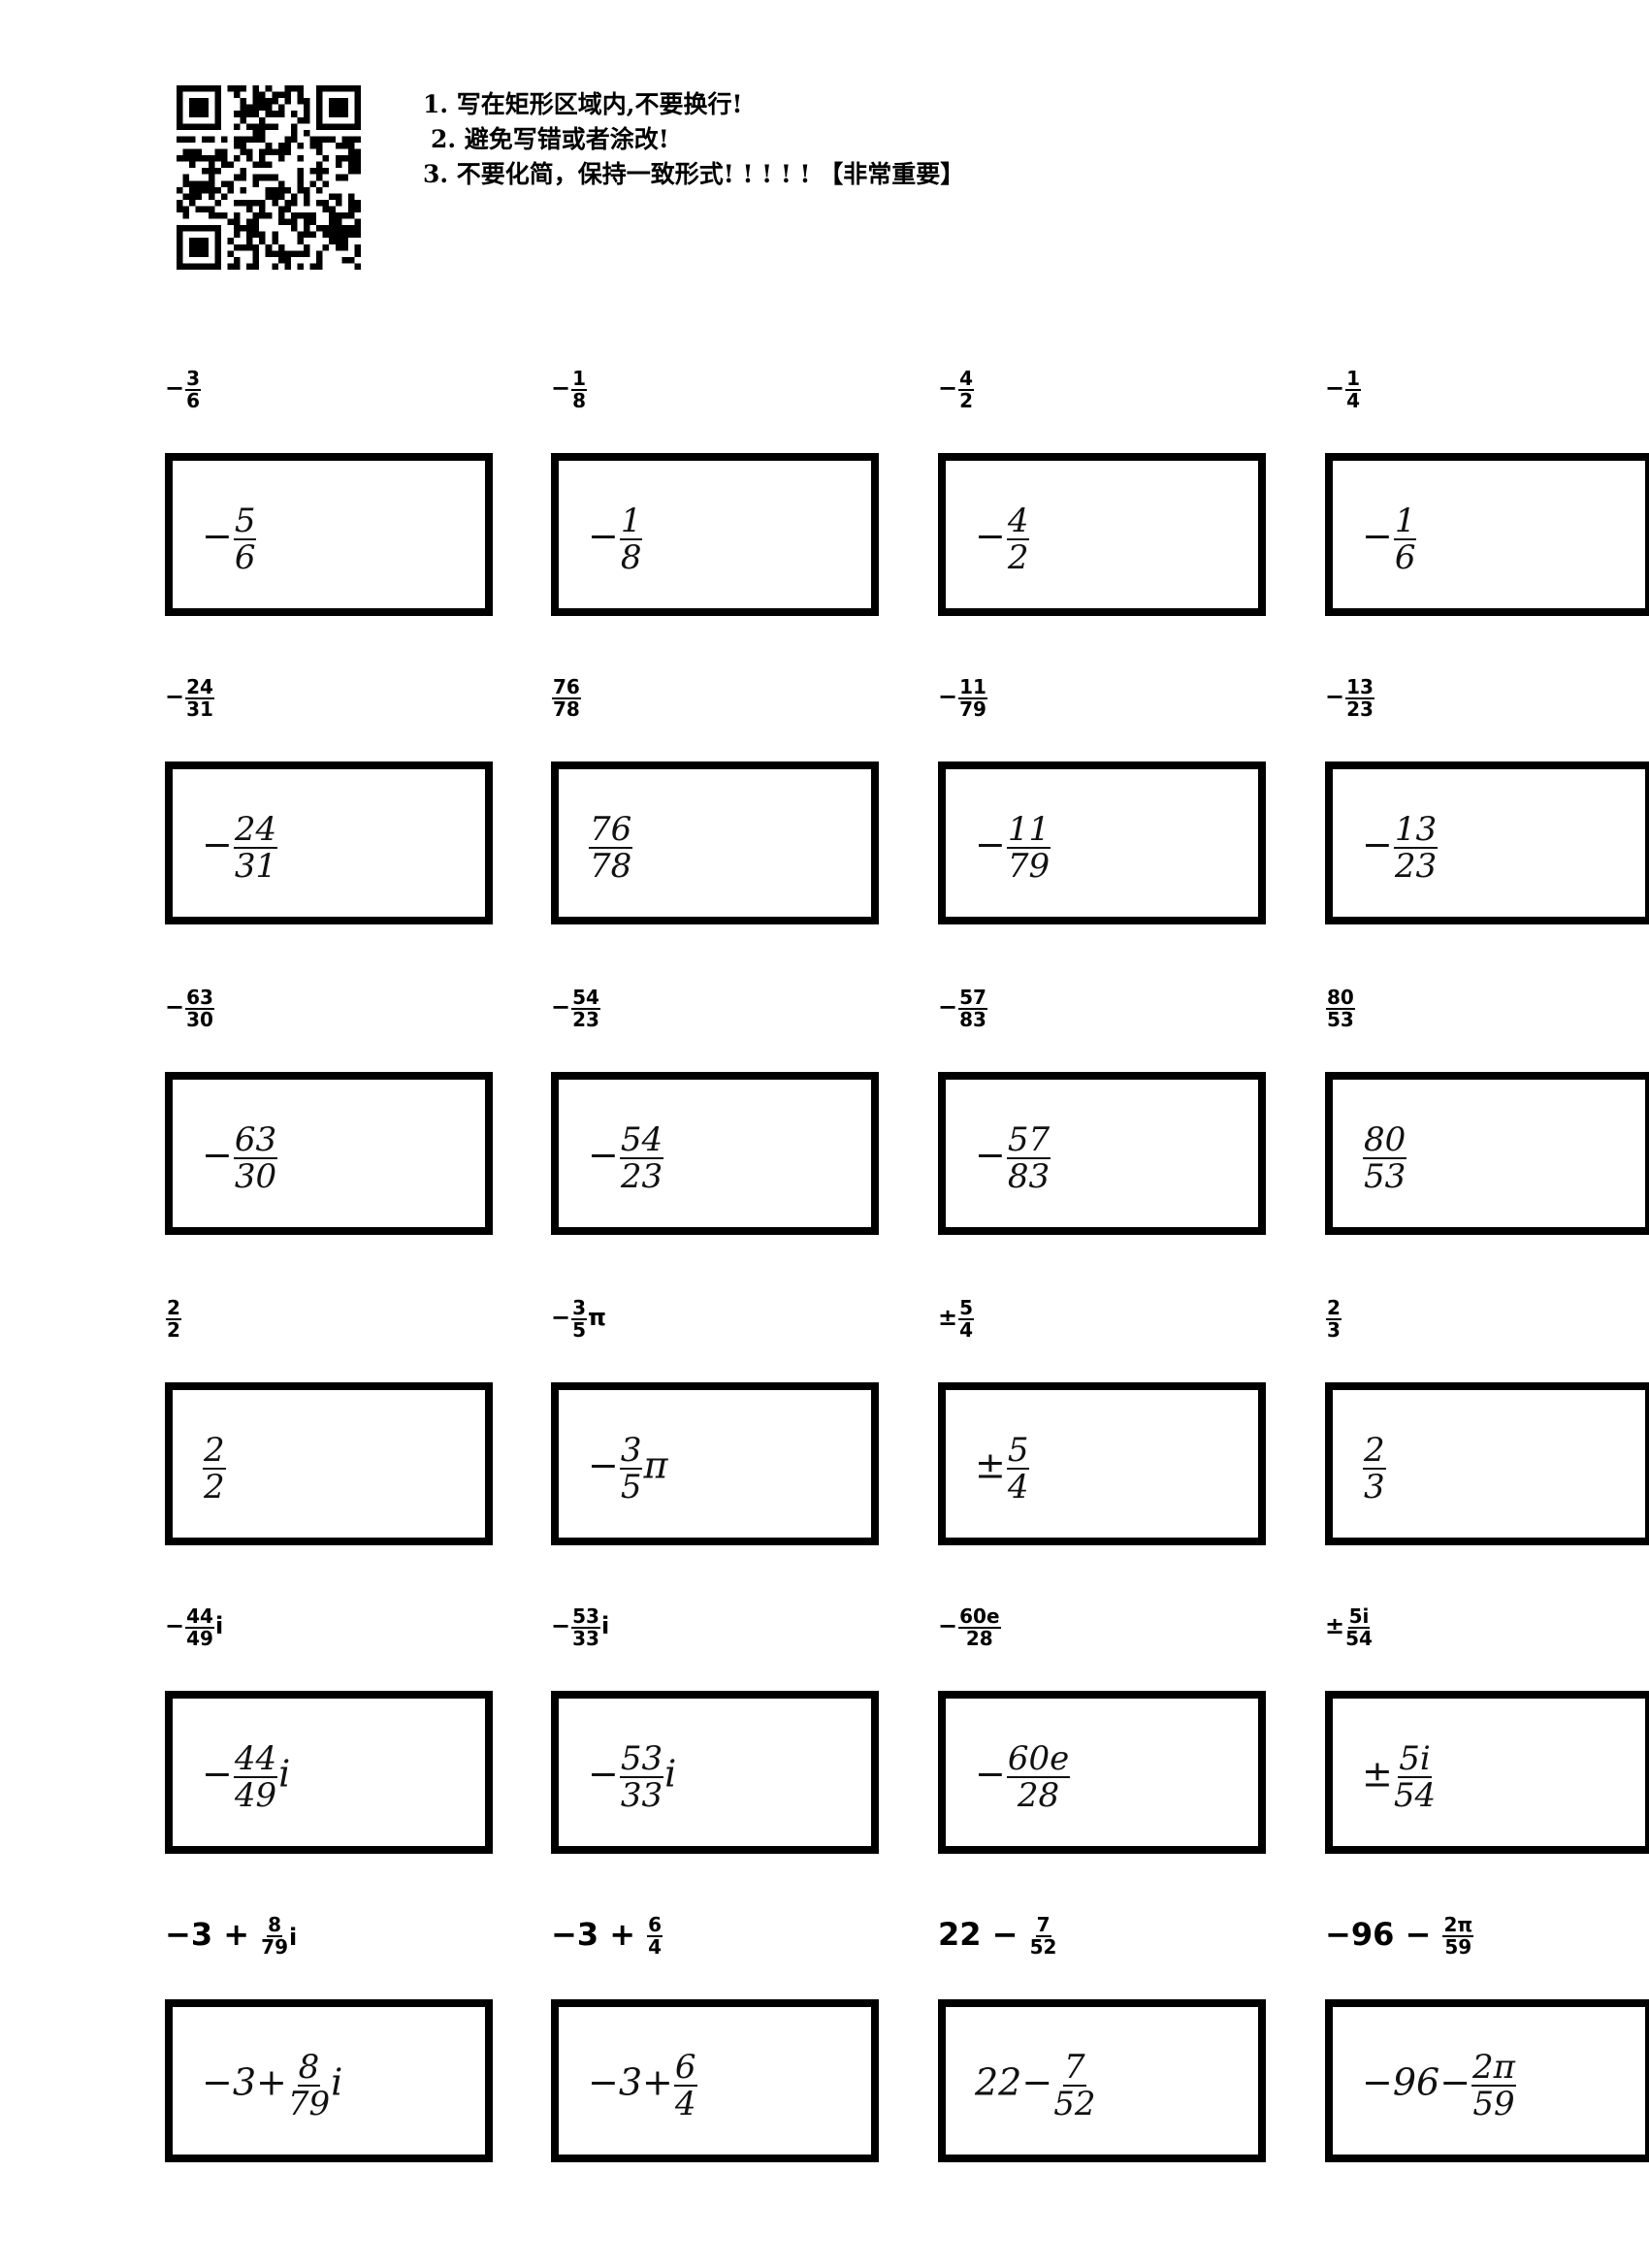  What do you see at coordinates (715, 2080) in the screenshot?
I see `answer-box: −3+ 6 4` at bounding box center [715, 2080].